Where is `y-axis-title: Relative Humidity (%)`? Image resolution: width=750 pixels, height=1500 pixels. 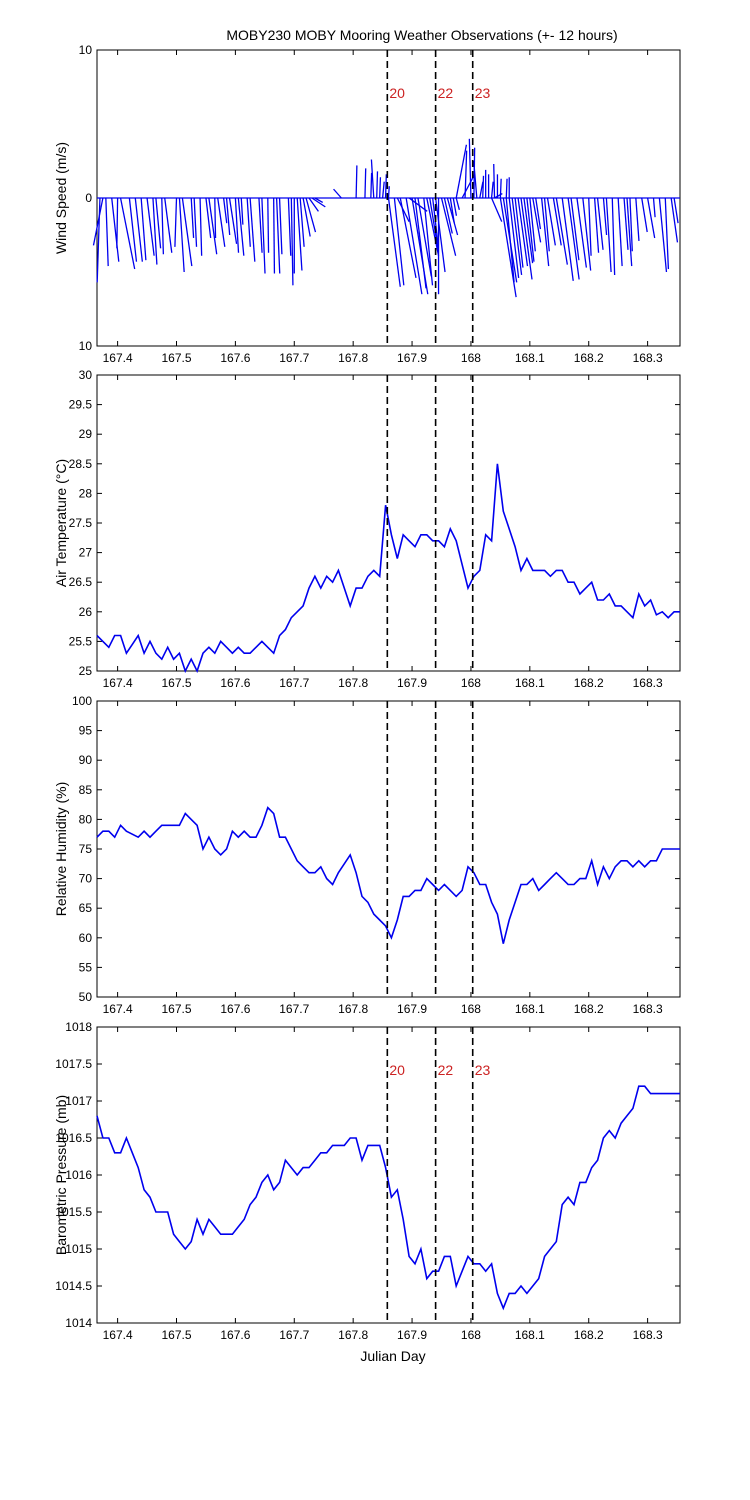
y-axis-title: Relative Humidity (%) is located at coordinates (61, 849).